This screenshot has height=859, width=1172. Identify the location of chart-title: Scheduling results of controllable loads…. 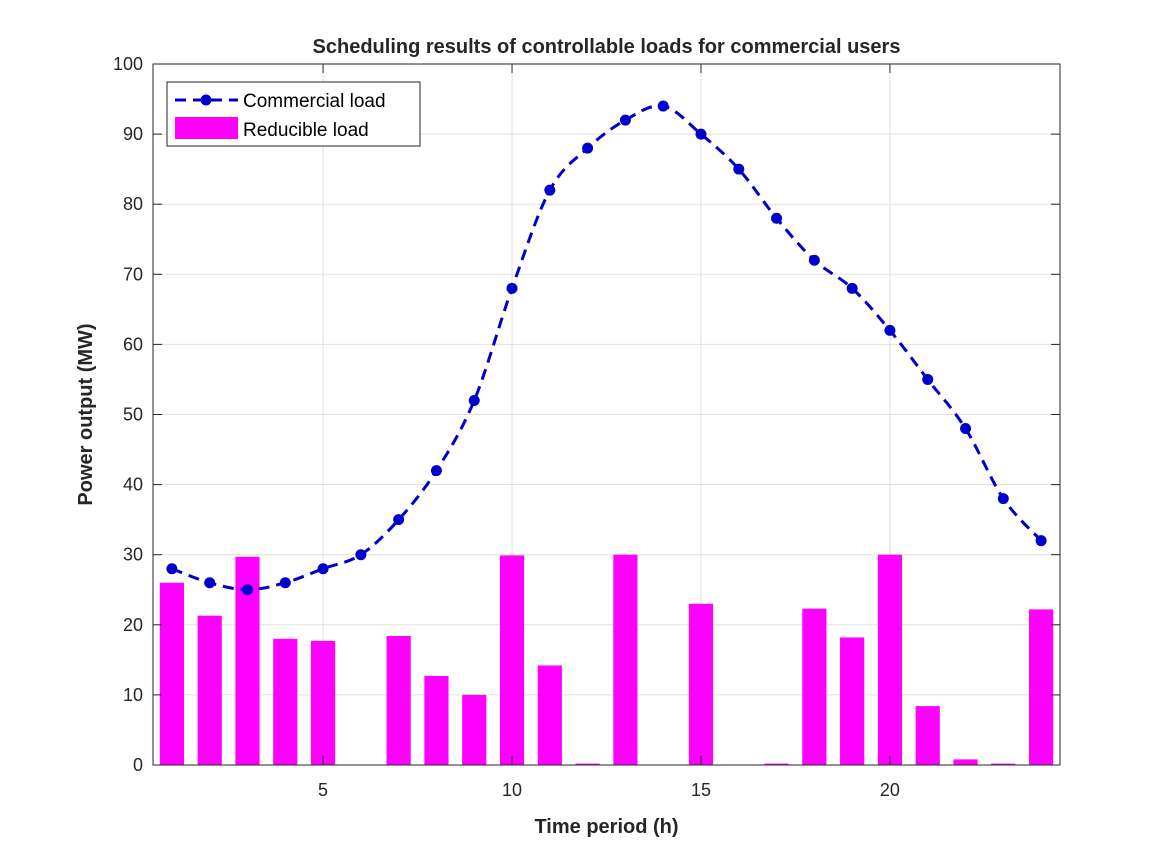
(607, 47).